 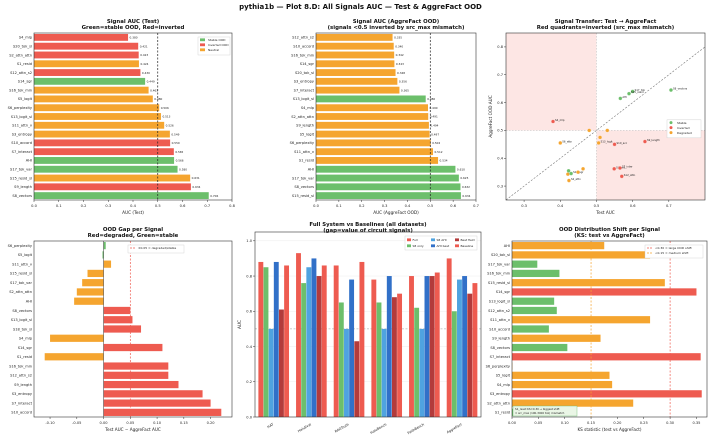 What do you see at coordinates (464, 178) in the screenshot?
I see `data-label: 0.625` at bounding box center [464, 178].